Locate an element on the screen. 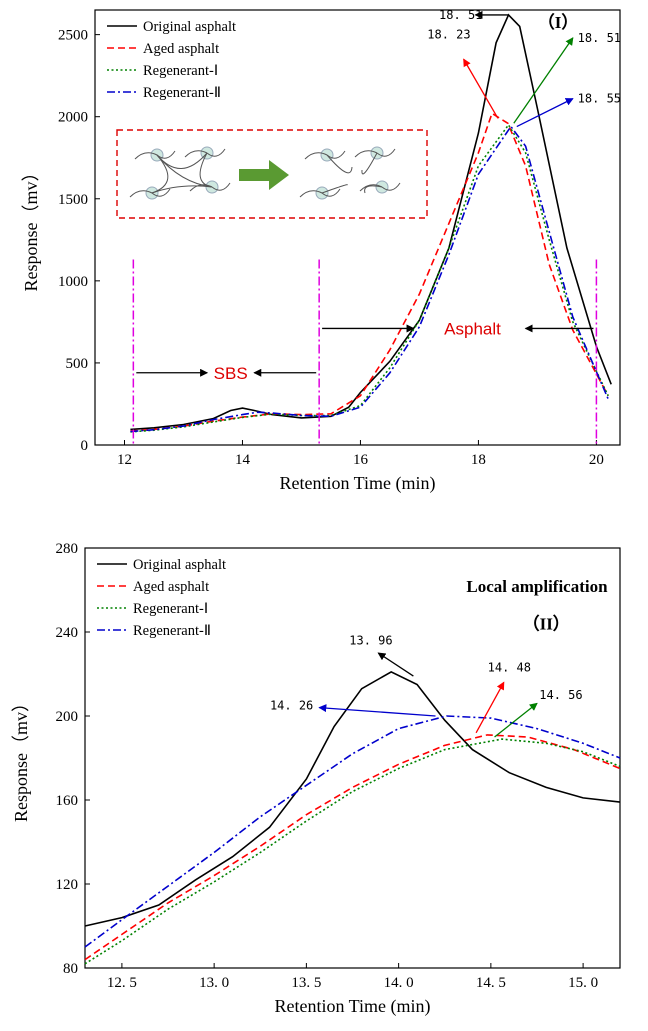 Image resolution: width=648 pixels, height=1031 pixels. network-intact is located at coordinates (180, 173).